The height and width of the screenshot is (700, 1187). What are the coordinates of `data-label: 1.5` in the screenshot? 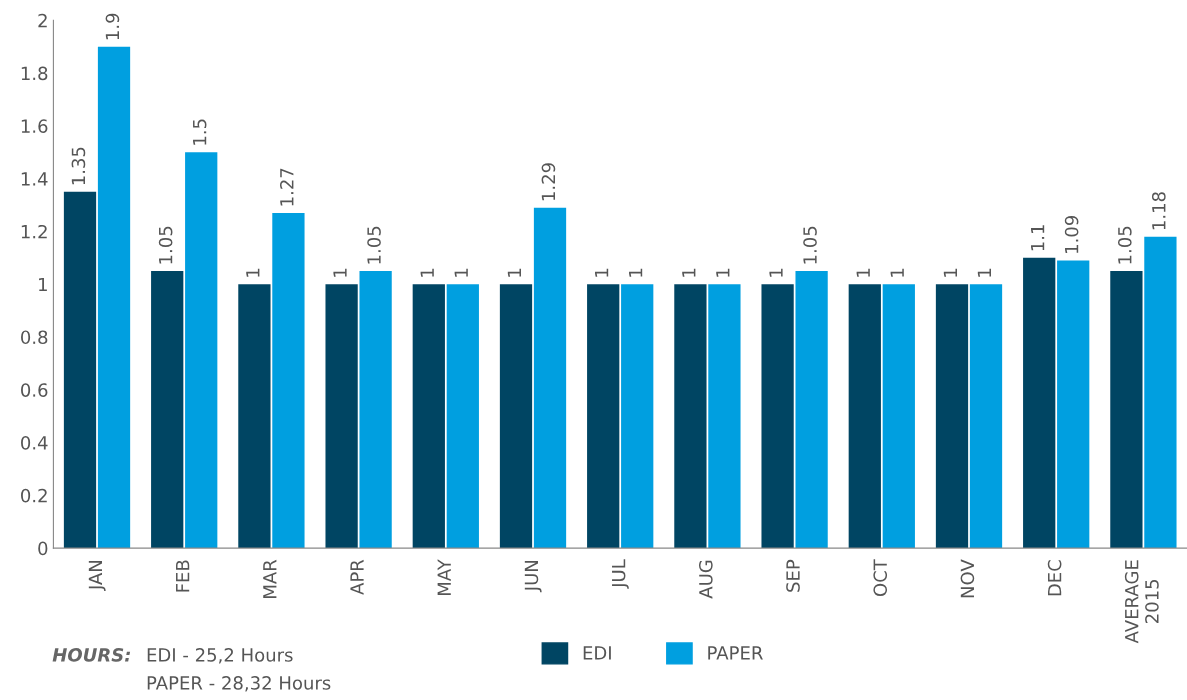 It's located at (200, 132).